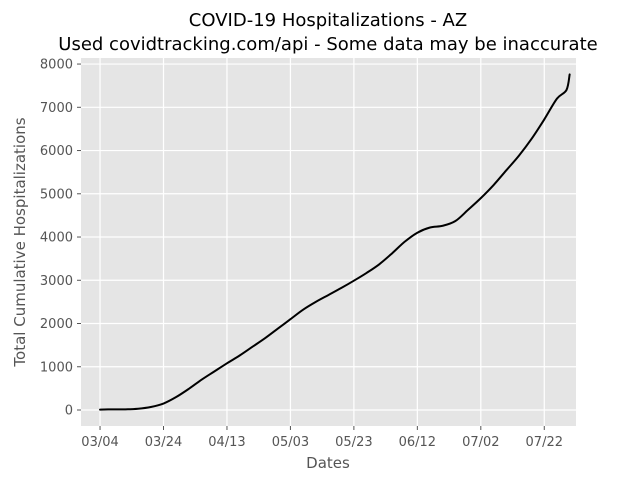  Describe the element at coordinates (56, 281) in the screenshot. I see `y-tick-label: 3000` at that location.